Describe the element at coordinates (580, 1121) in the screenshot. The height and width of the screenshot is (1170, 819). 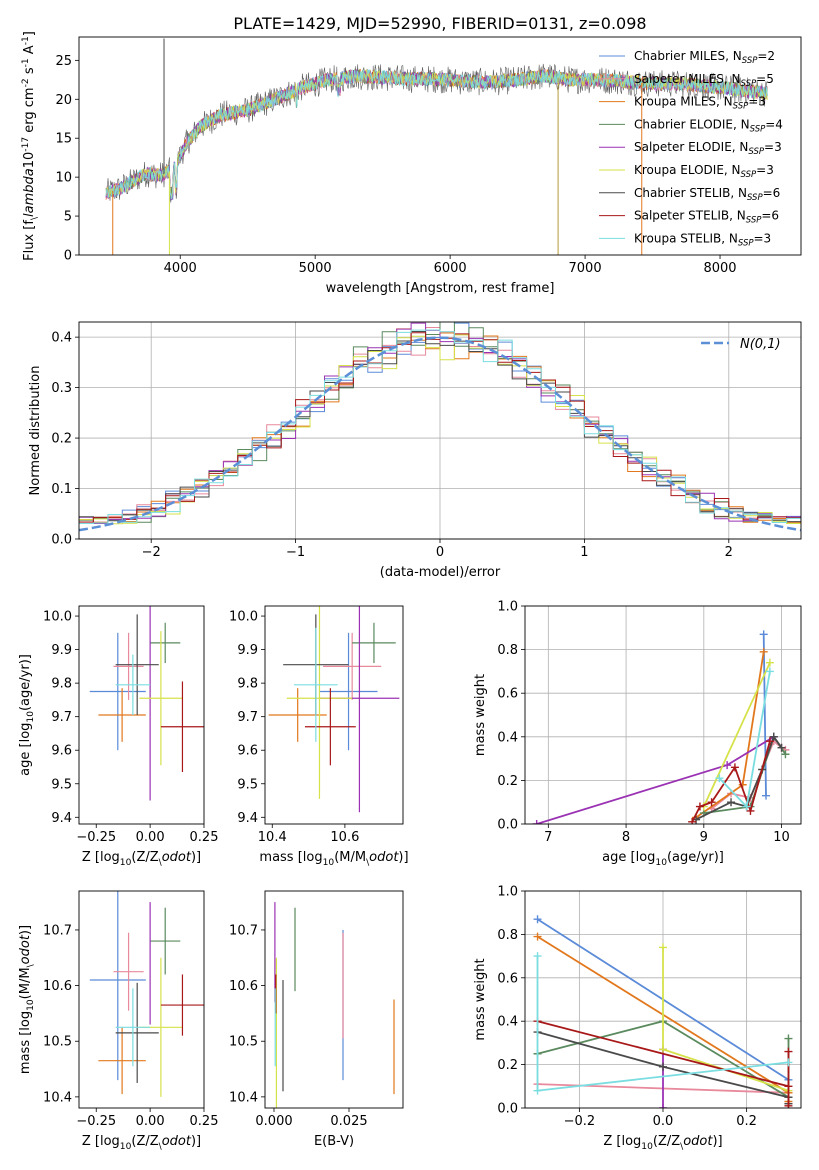
I see `x-tick-label: −0.2` at that location.